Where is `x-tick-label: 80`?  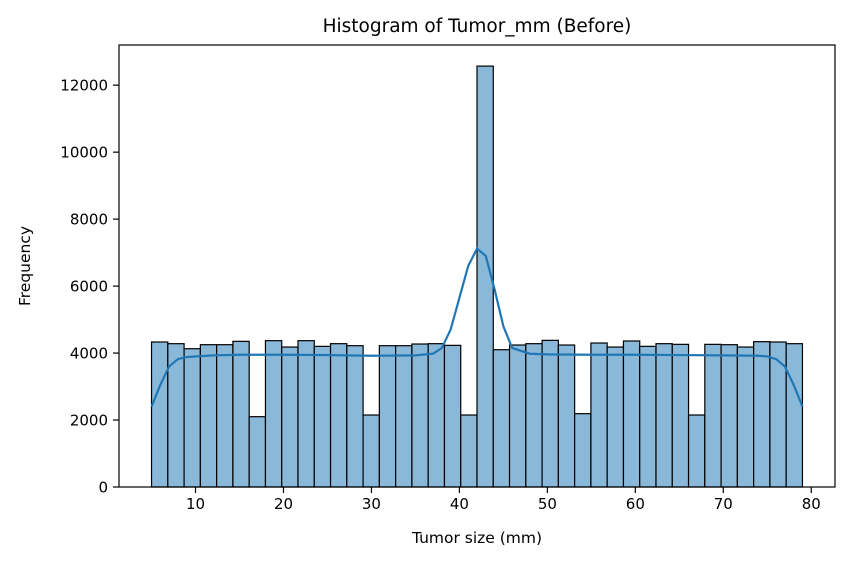 x-tick-label: 80 is located at coordinates (811, 504).